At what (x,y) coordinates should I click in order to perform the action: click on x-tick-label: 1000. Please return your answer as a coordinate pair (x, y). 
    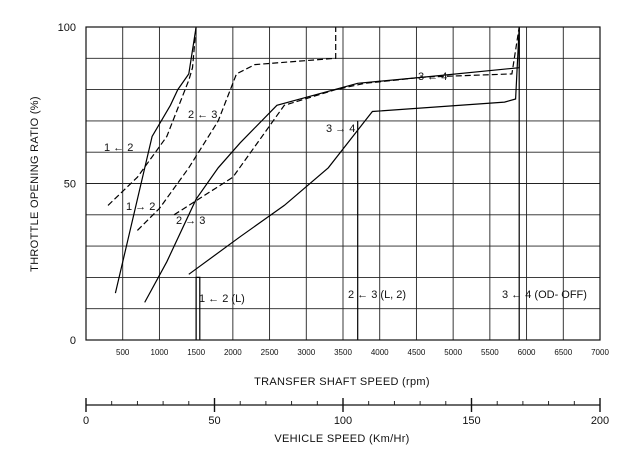
    Looking at the image, I should click on (160, 352).